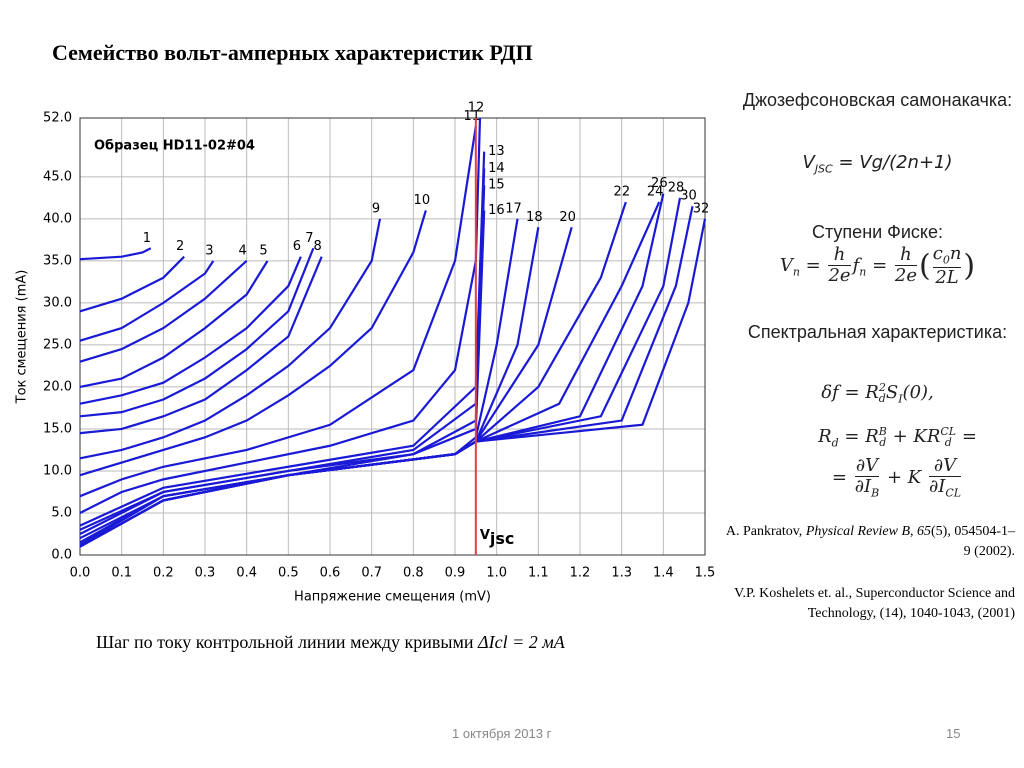 The height and width of the screenshot is (768, 1024). Describe the element at coordinates (288, 573) in the screenshot. I see `x-tick-label: 0.5` at that location.